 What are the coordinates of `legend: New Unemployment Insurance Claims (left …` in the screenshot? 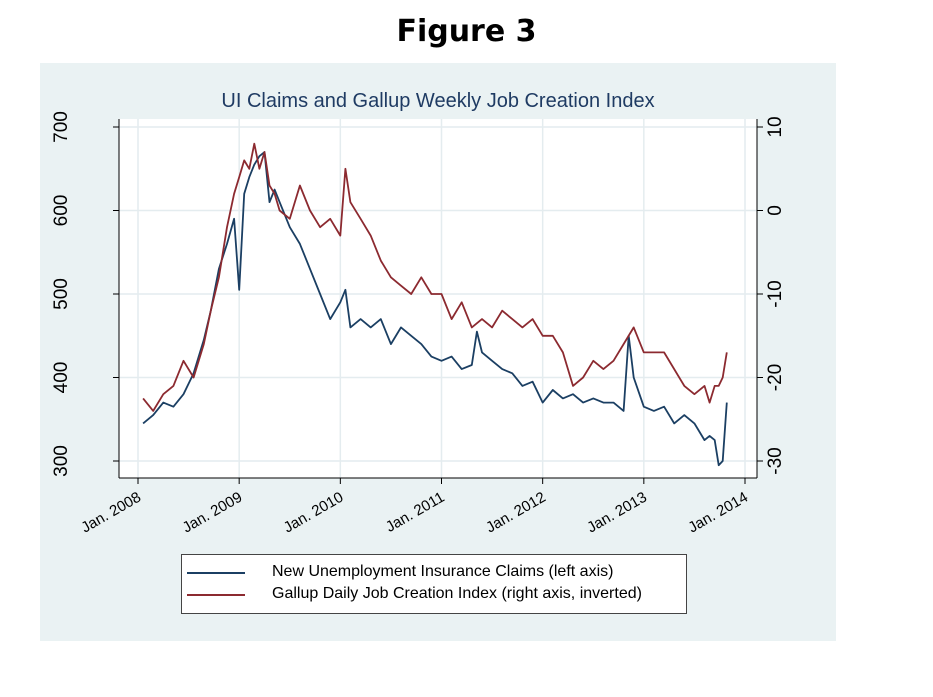 It's located at (434, 584).